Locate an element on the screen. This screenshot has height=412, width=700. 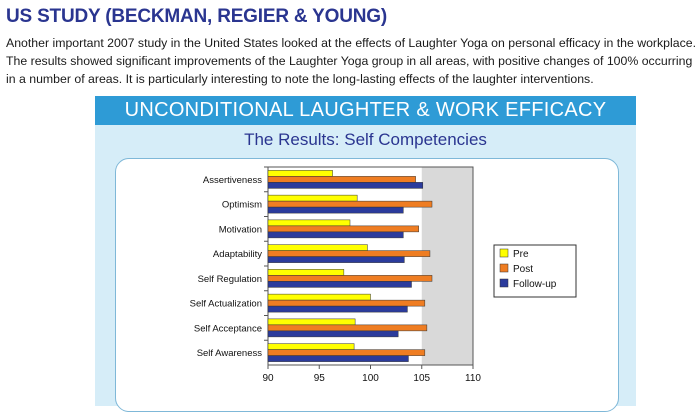
category-label: Self Regulation is located at coordinates (230, 279).